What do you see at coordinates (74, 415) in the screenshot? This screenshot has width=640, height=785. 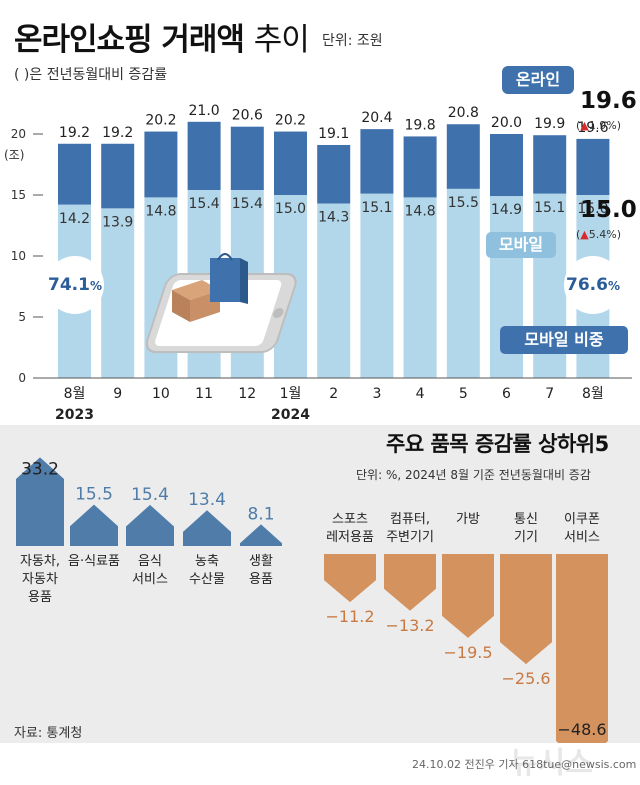 I see `year-label: 2023` at bounding box center [74, 415].